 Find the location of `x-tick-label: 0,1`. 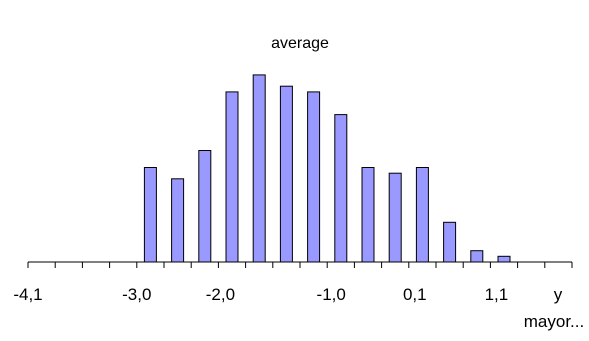

x-tick-label: 0,1 is located at coordinates (415, 294).